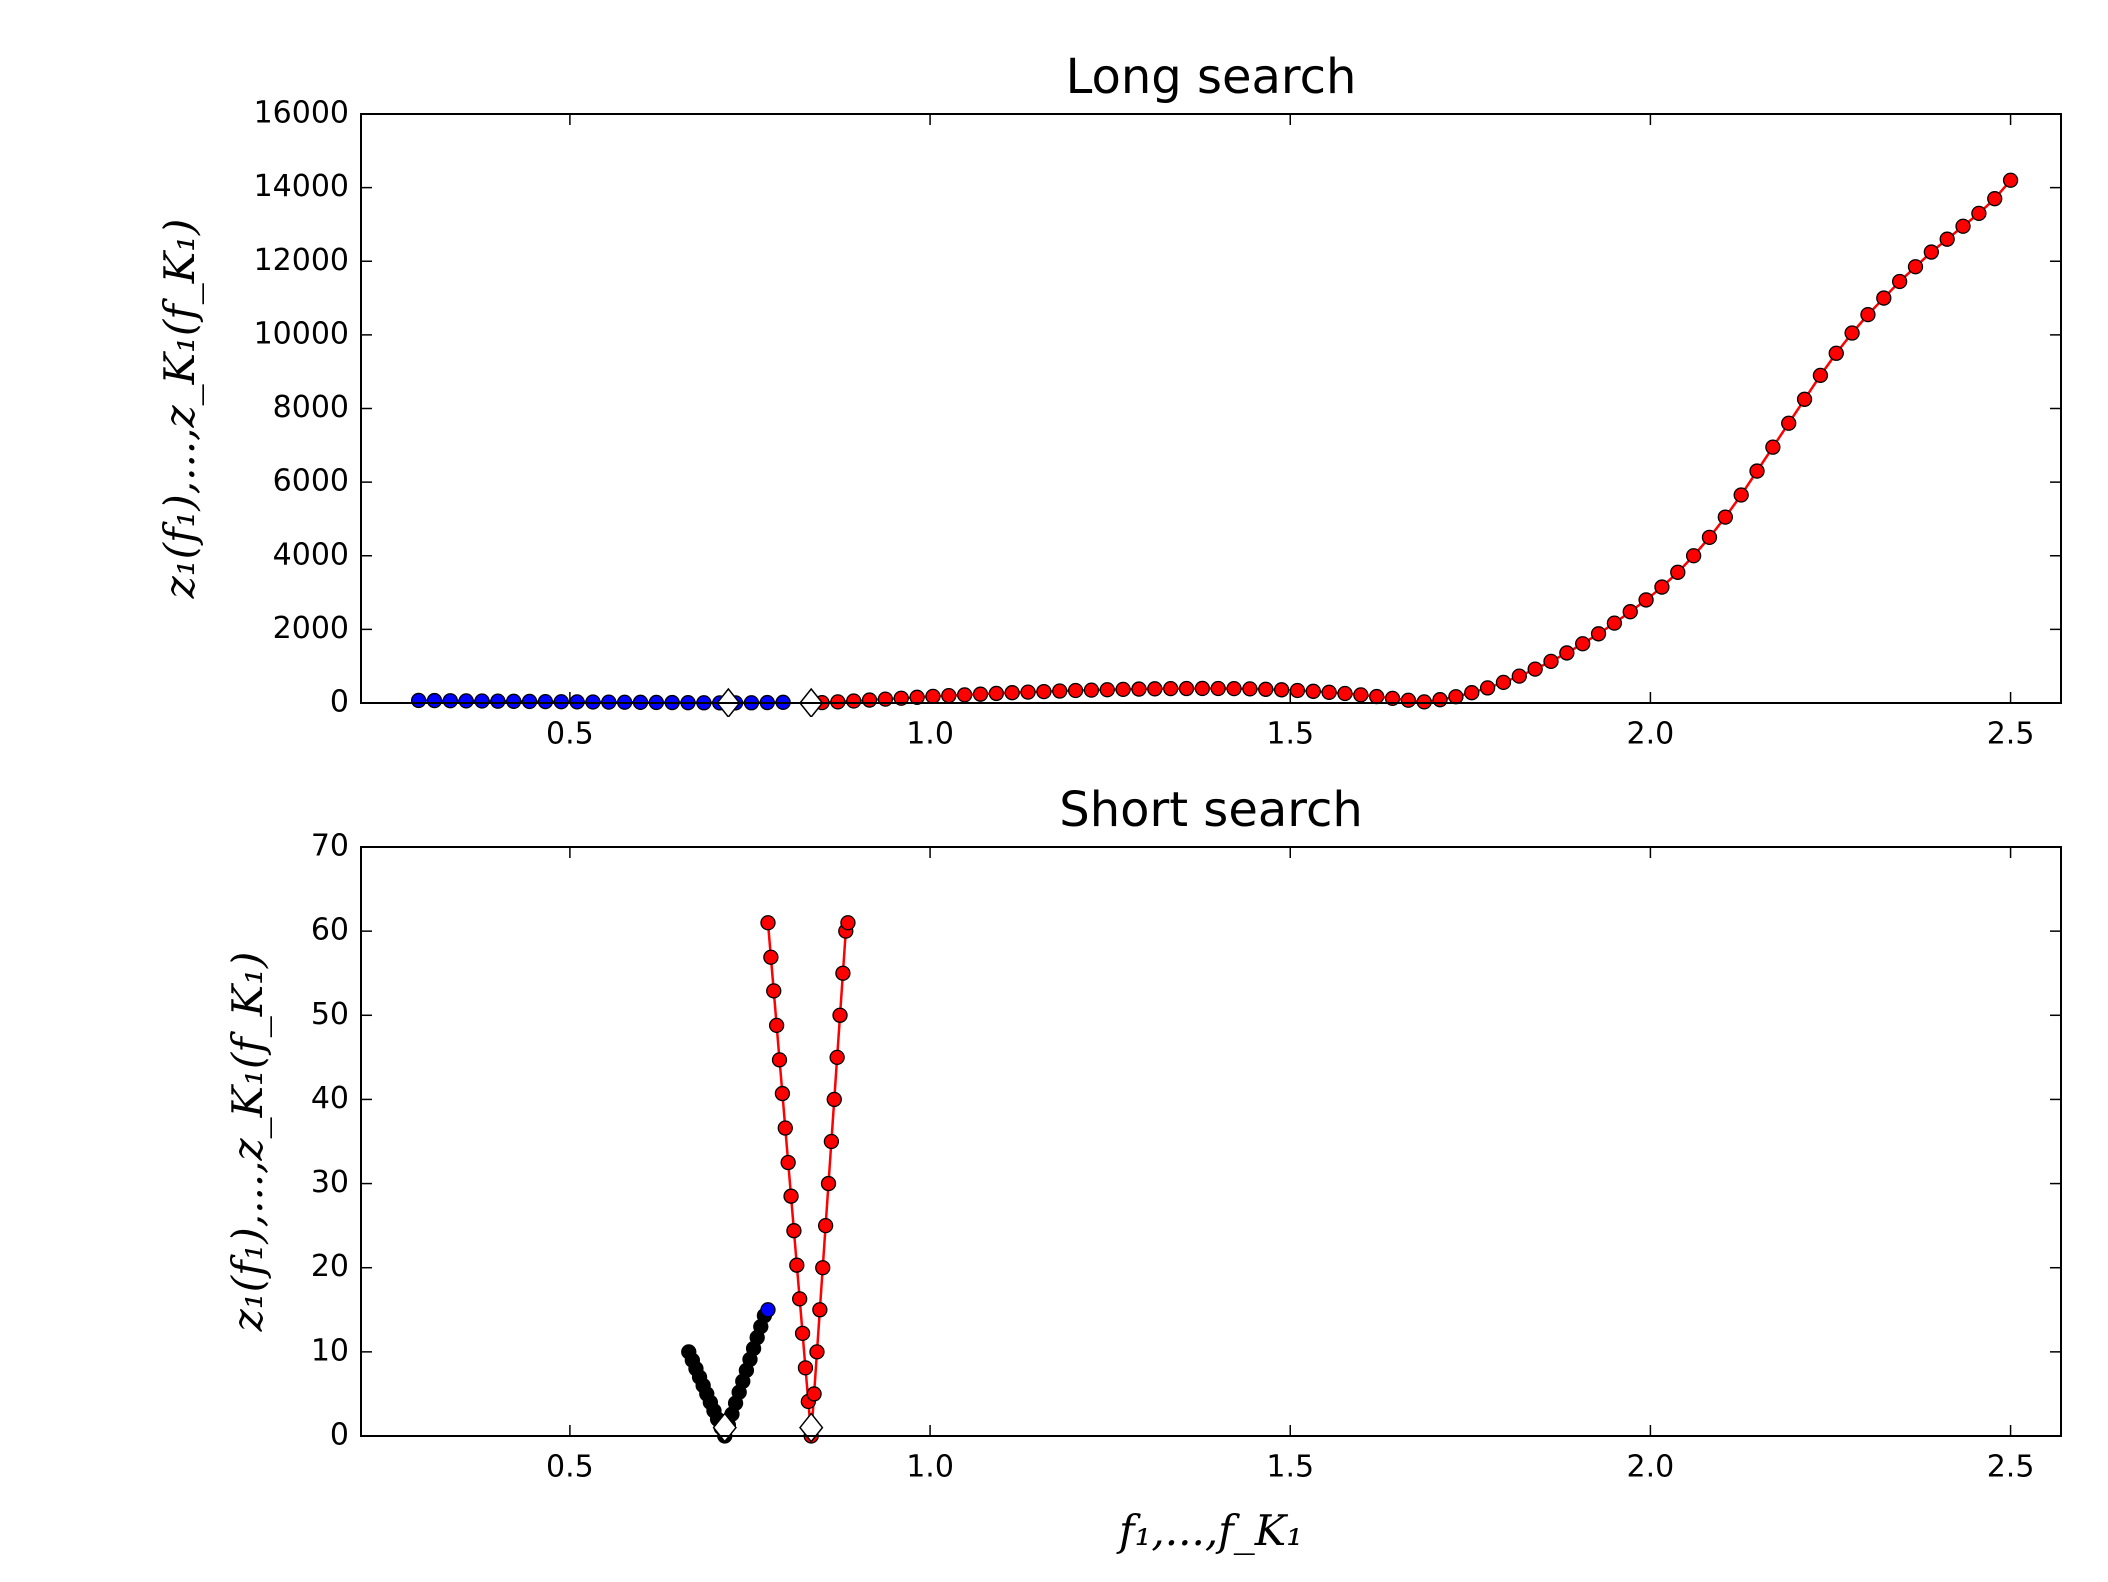  What do you see at coordinates (301, 186) in the screenshot?
I see `y-tick-label: 14000` at bounding box center [301, 186].